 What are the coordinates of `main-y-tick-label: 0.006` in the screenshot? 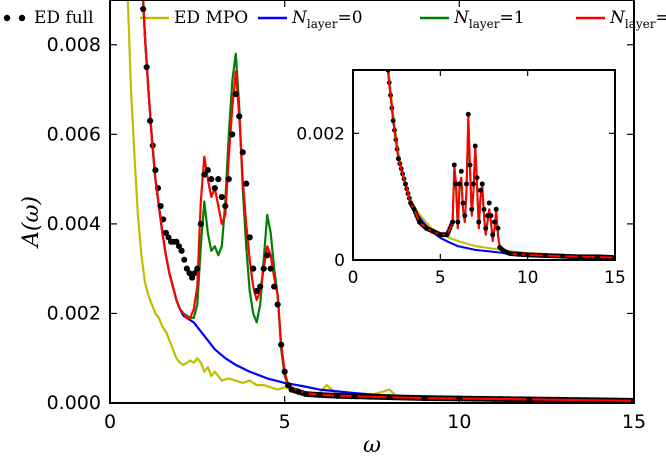 It's located at (74, 134).